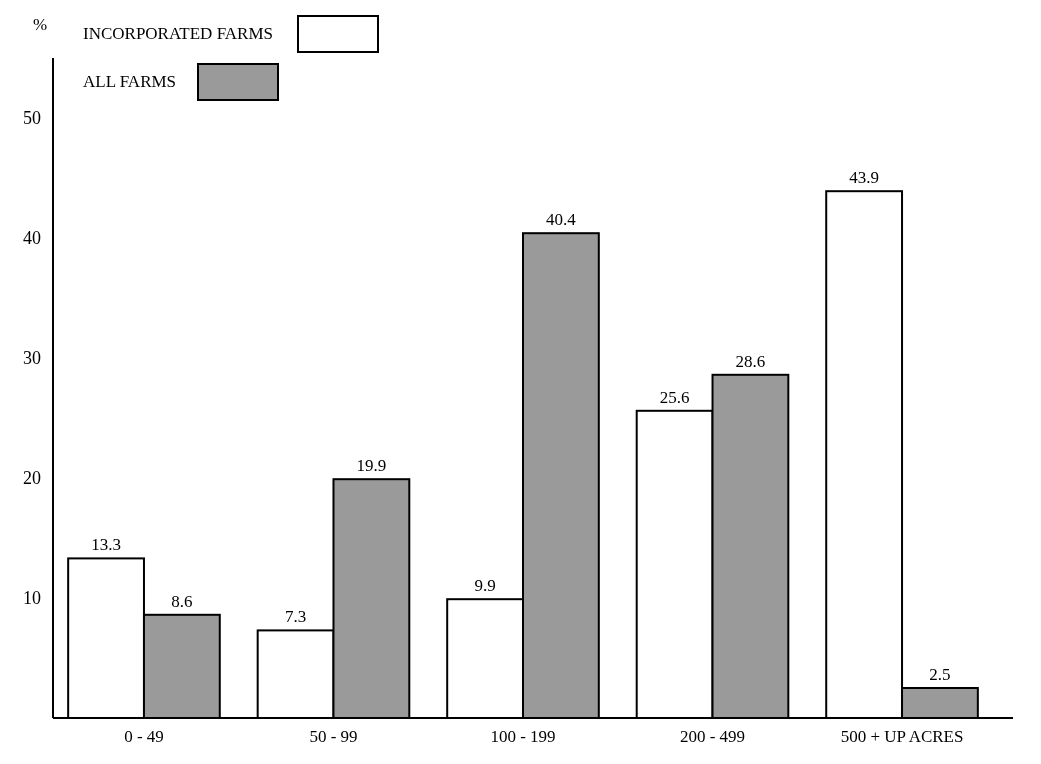 This screenshot has width=1041, height=764. What do you see at coordinates (144, 736) in the screenshot?
I see `x-tick-label: 0 - 49` at bounding box center [144, 736].